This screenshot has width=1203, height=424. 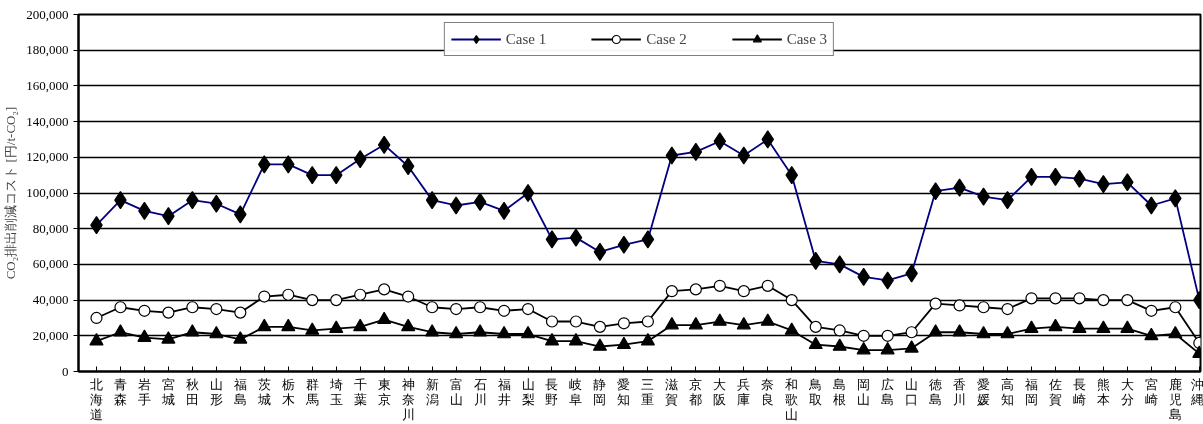 What do you see at coordinates (47, 192) in the screenshot?
I see `y-tick-label: 100,000` at bounding box center [47, 192].